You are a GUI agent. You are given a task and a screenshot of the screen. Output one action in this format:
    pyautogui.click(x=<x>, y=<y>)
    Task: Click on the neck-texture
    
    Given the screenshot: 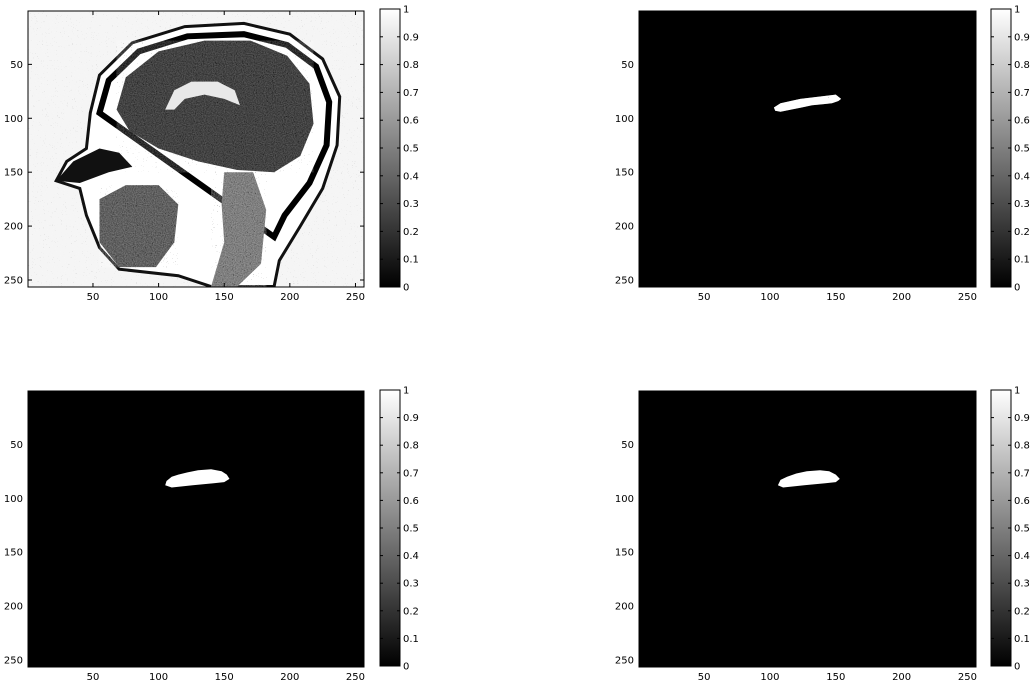 What is the action you would take?
    pyautogui.click(x=239, y=229)
    